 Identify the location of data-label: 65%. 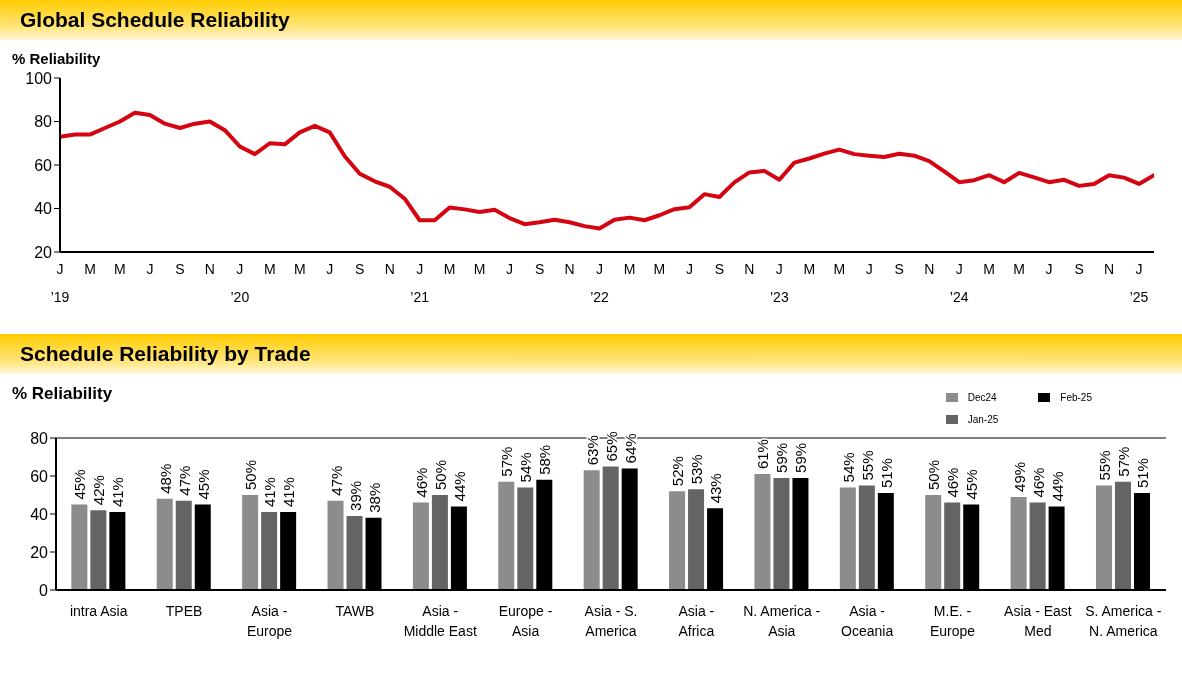
(611, 446).